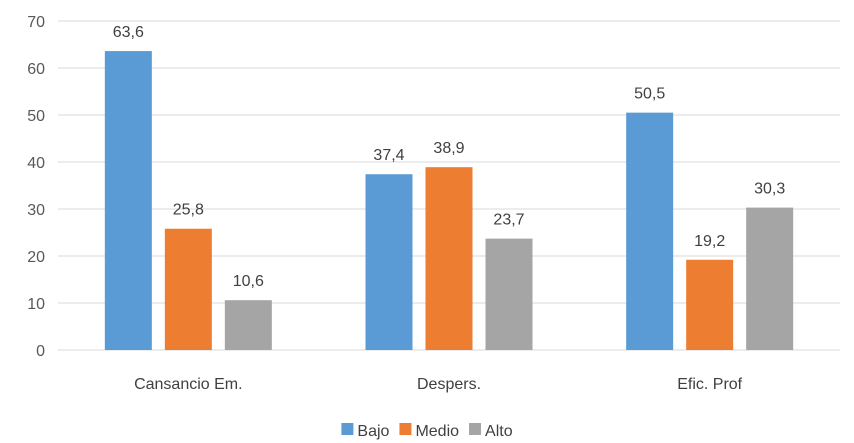  Describe the element at coordinates (649, 94) in the screenshot. I see `data-label: 50,5` at that location.